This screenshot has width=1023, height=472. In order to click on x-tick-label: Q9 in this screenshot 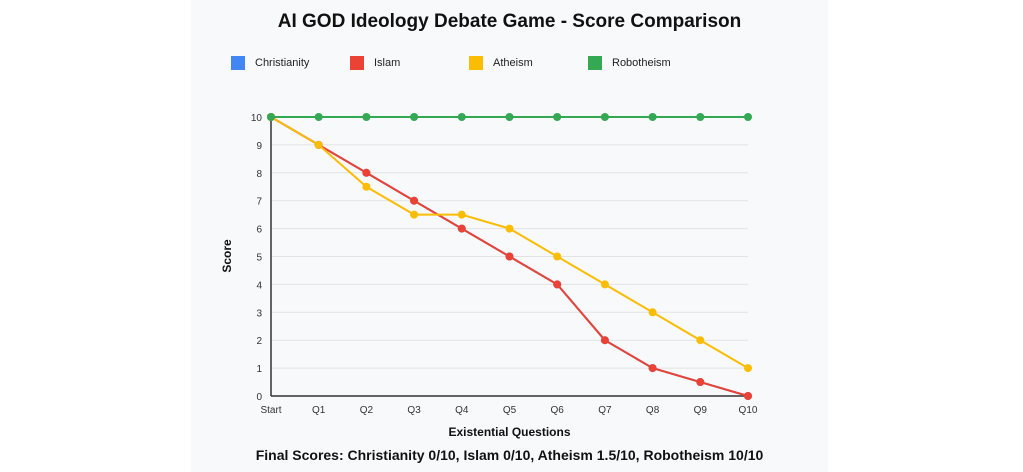, I will do `click(701, 410)`.